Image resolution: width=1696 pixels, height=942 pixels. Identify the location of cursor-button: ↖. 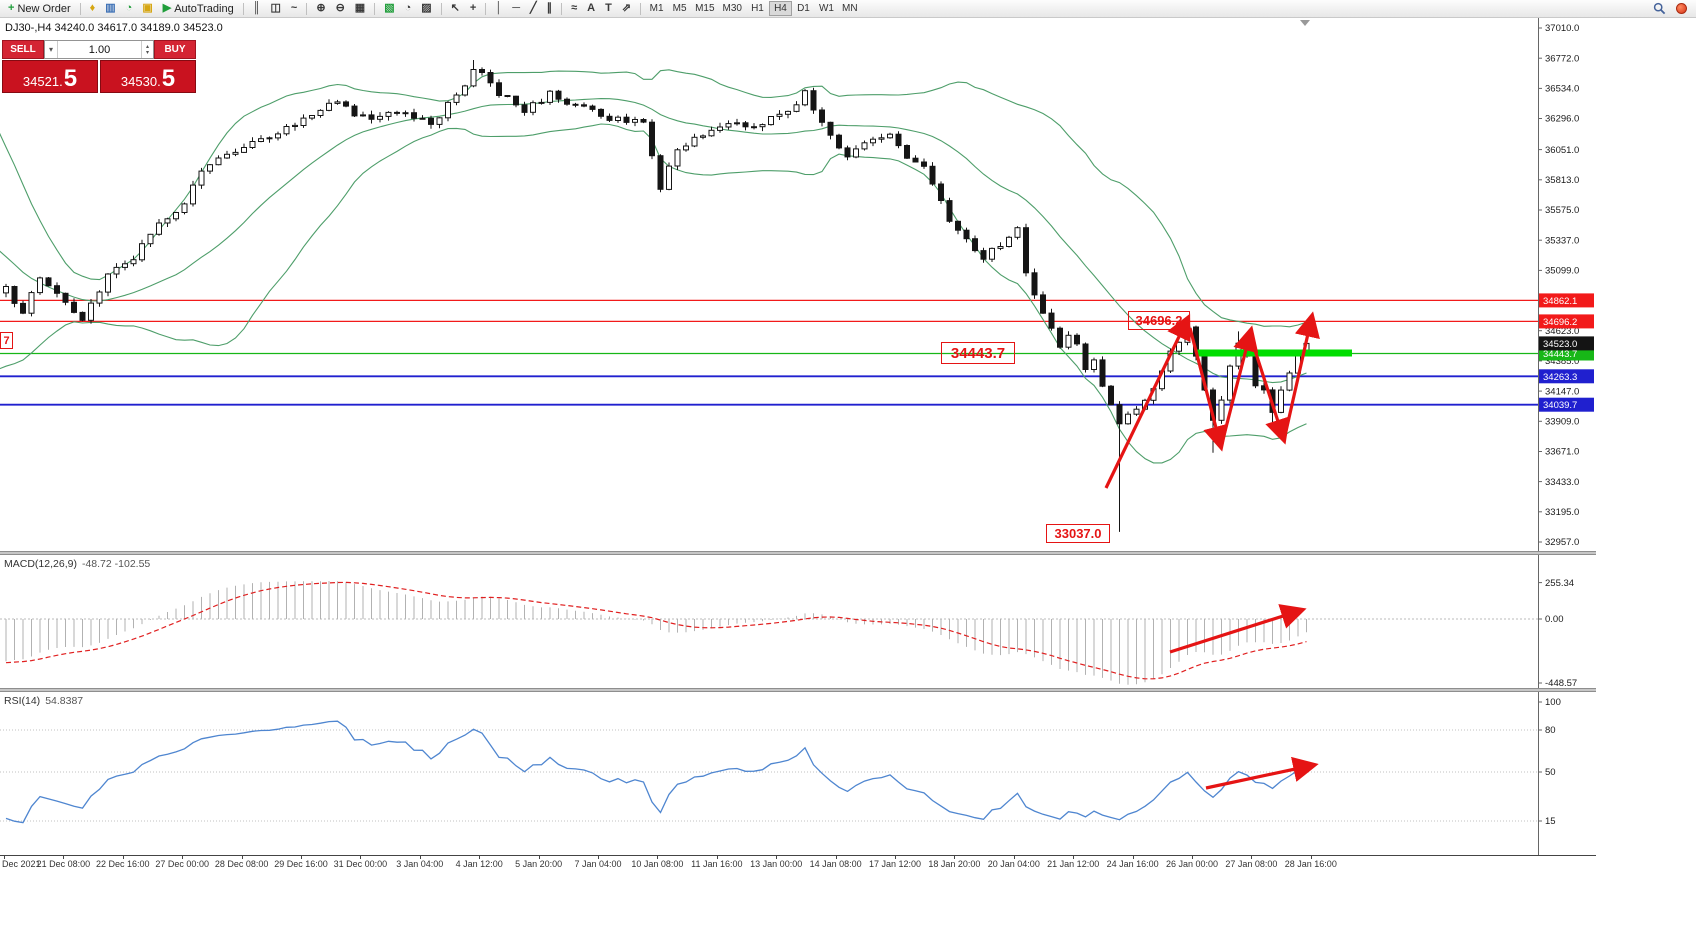
(455, 9).